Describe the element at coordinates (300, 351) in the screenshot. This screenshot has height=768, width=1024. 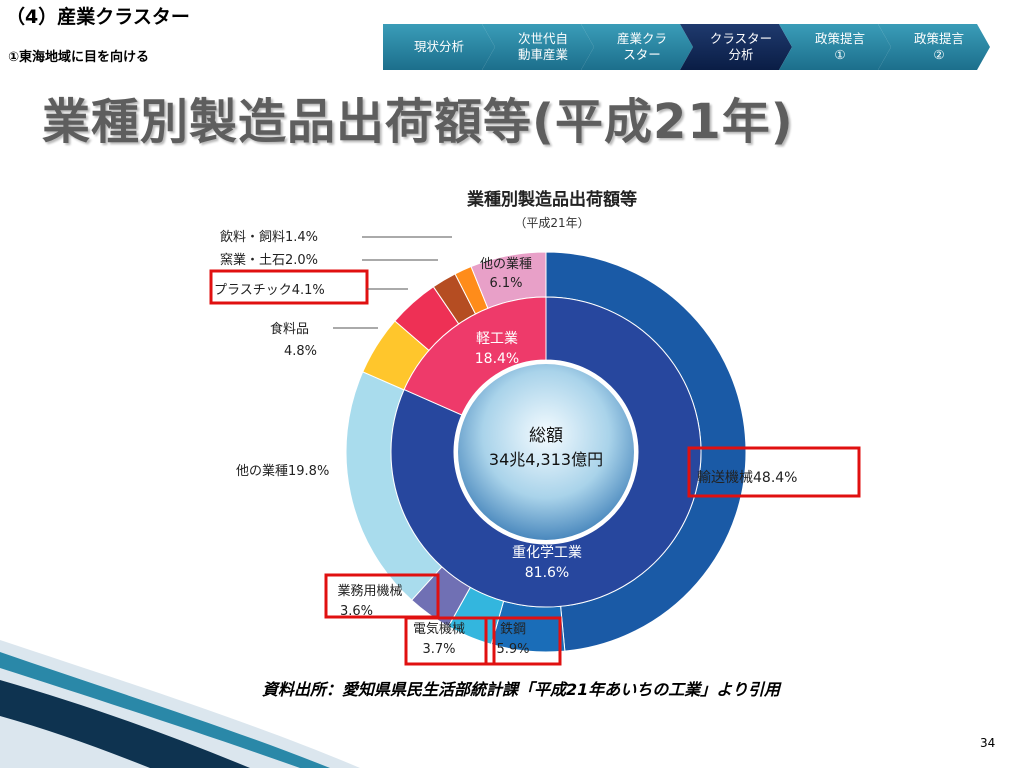
I see `label-food-value: 4.8%` at that location.